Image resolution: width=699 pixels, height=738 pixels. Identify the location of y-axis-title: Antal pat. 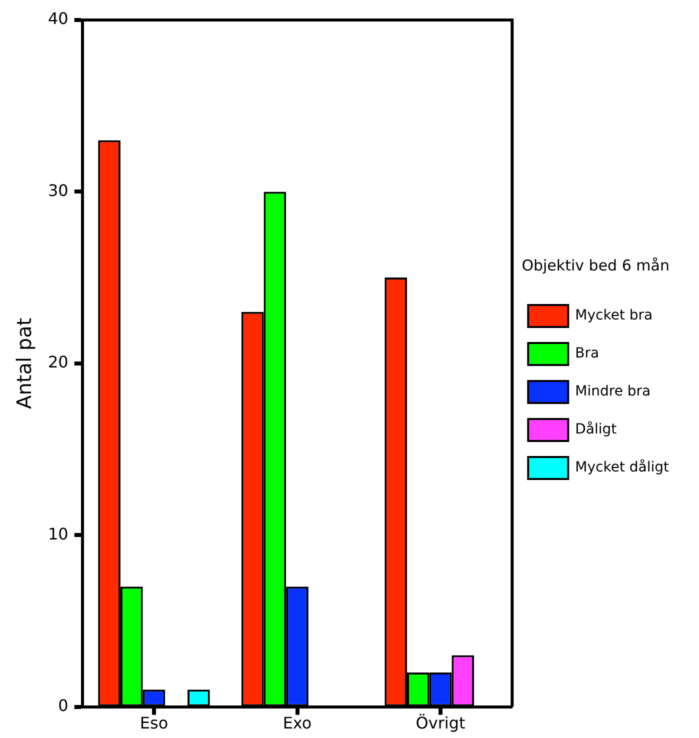
(24, 363).